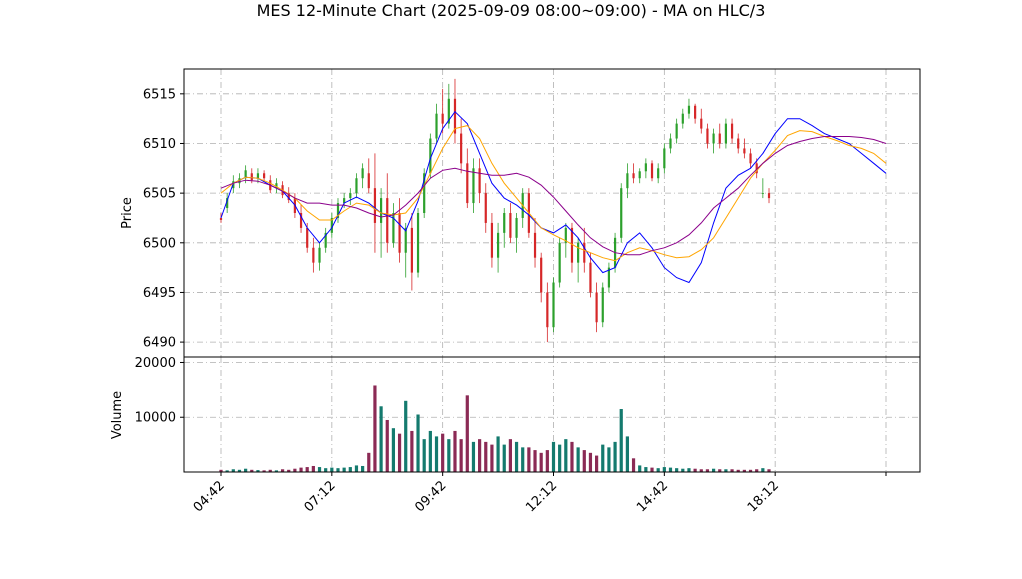 This screenshot has width=1022, height=579. What do you see at coordinates (553, 196) in the screenshot?
I see `ma-slow-line` at bounding box center [553, 196].